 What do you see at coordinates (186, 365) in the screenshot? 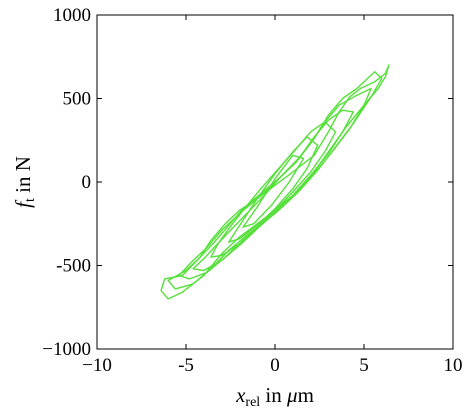
I see `x-tick-label: -5` at bounding box center [186, 365].